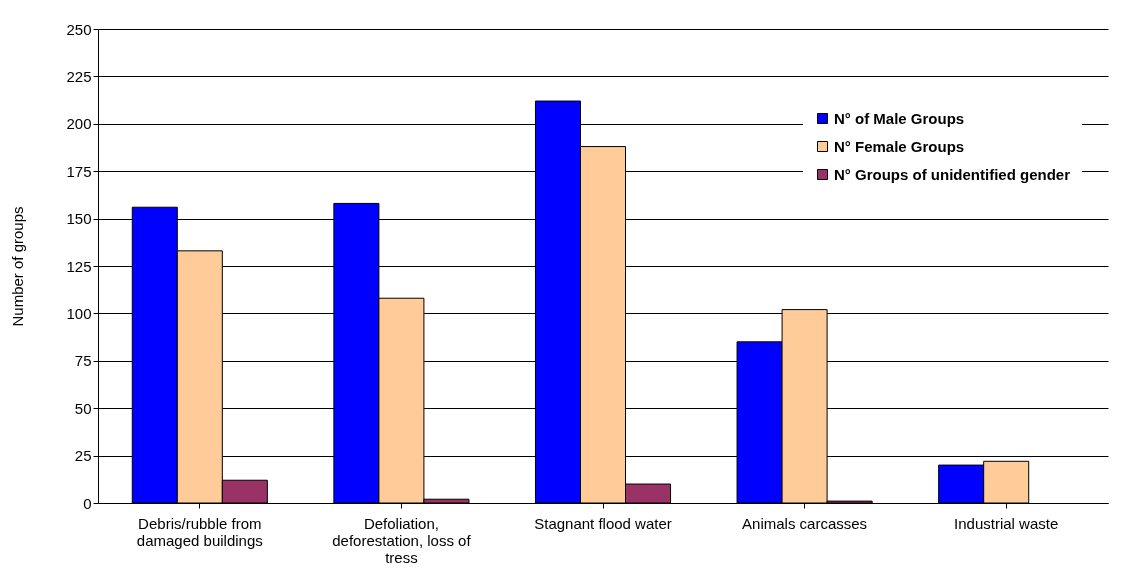  I want to click on y-tick-label: 225, so click(79, 76).